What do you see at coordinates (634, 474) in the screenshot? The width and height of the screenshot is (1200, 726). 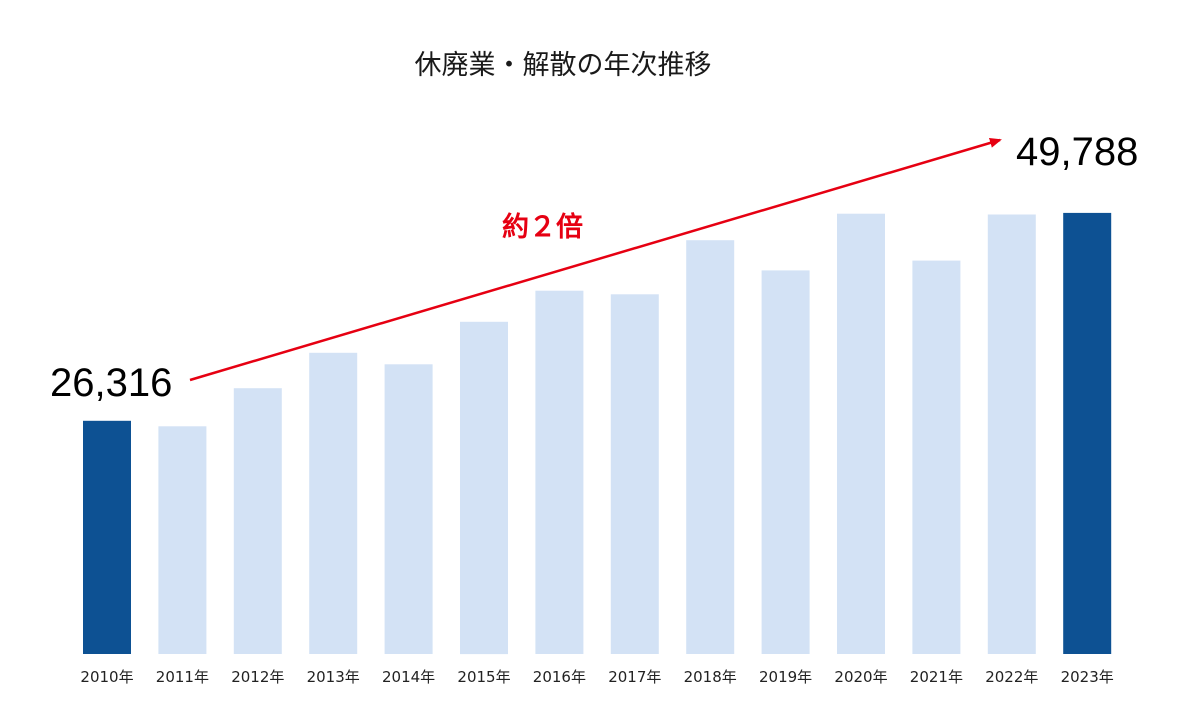 I see `bar-2017年` at bounding box center [634, 474].